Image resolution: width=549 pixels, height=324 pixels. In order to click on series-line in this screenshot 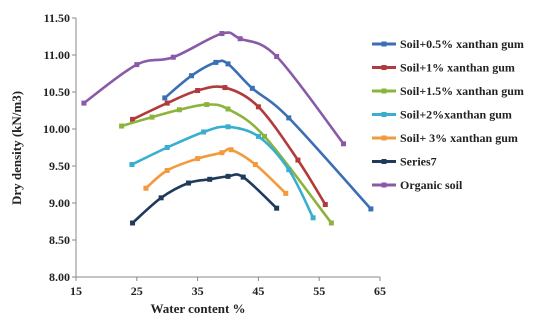, I will do `click(229, 145)`.